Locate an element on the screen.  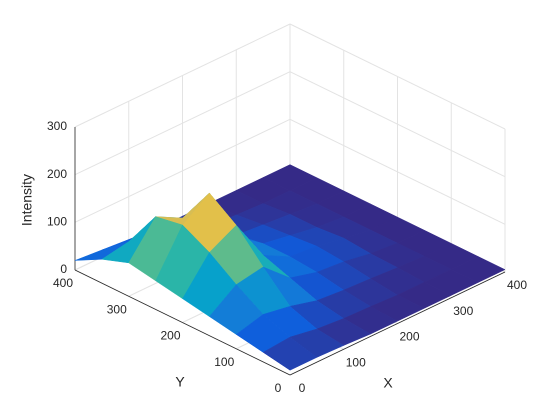
y-axis-label: Y is located at coordinates (180, 382).